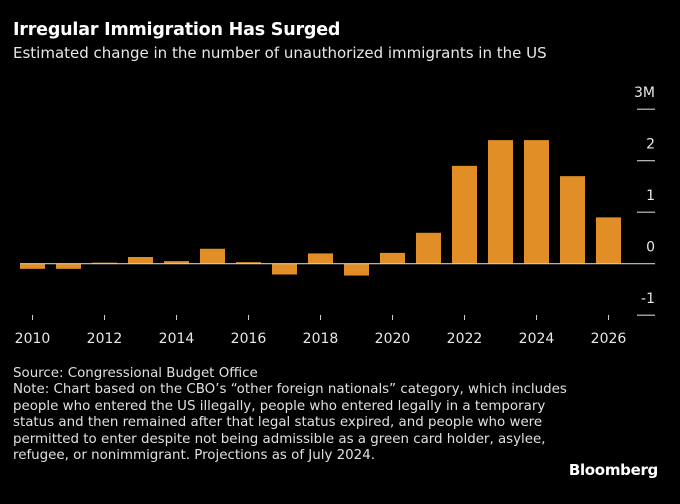 Image resolution: width=680 pixels, height=504 pixels. What do you see at coordinates (356, 269) in the screenshot?
I see `bar-2019` at bounding box center [356, 269].